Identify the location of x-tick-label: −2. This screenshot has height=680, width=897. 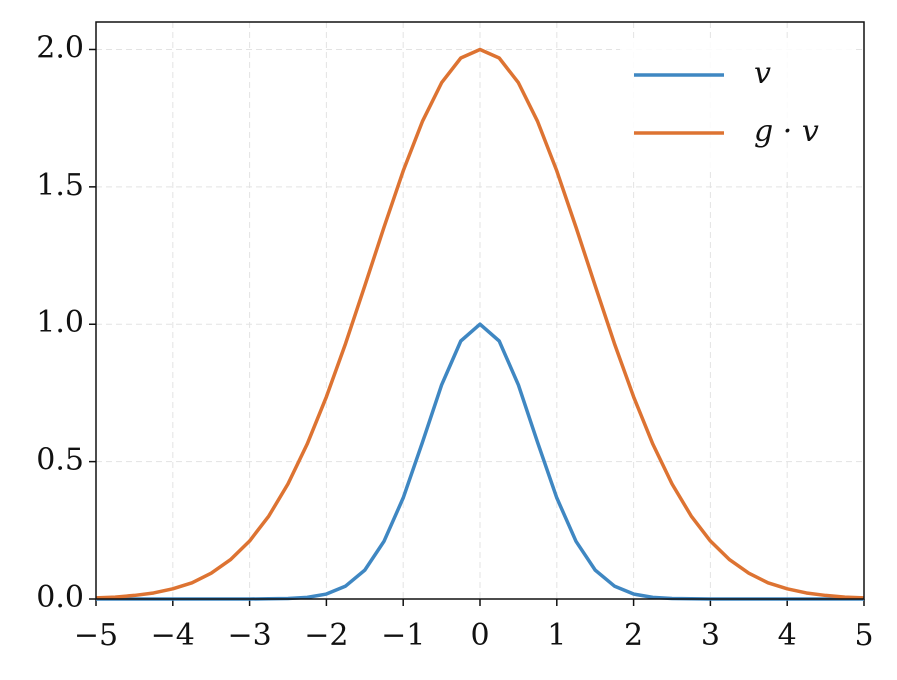
(326, 635).